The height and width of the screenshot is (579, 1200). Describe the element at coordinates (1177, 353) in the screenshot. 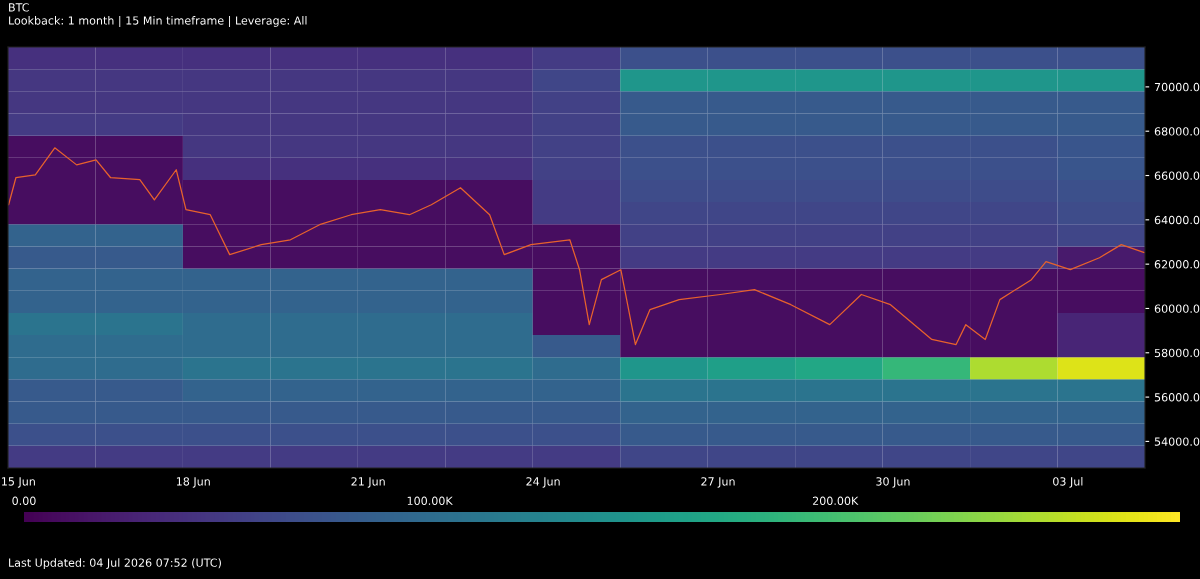

I see `y-tick-label: 58000.0` at that location.